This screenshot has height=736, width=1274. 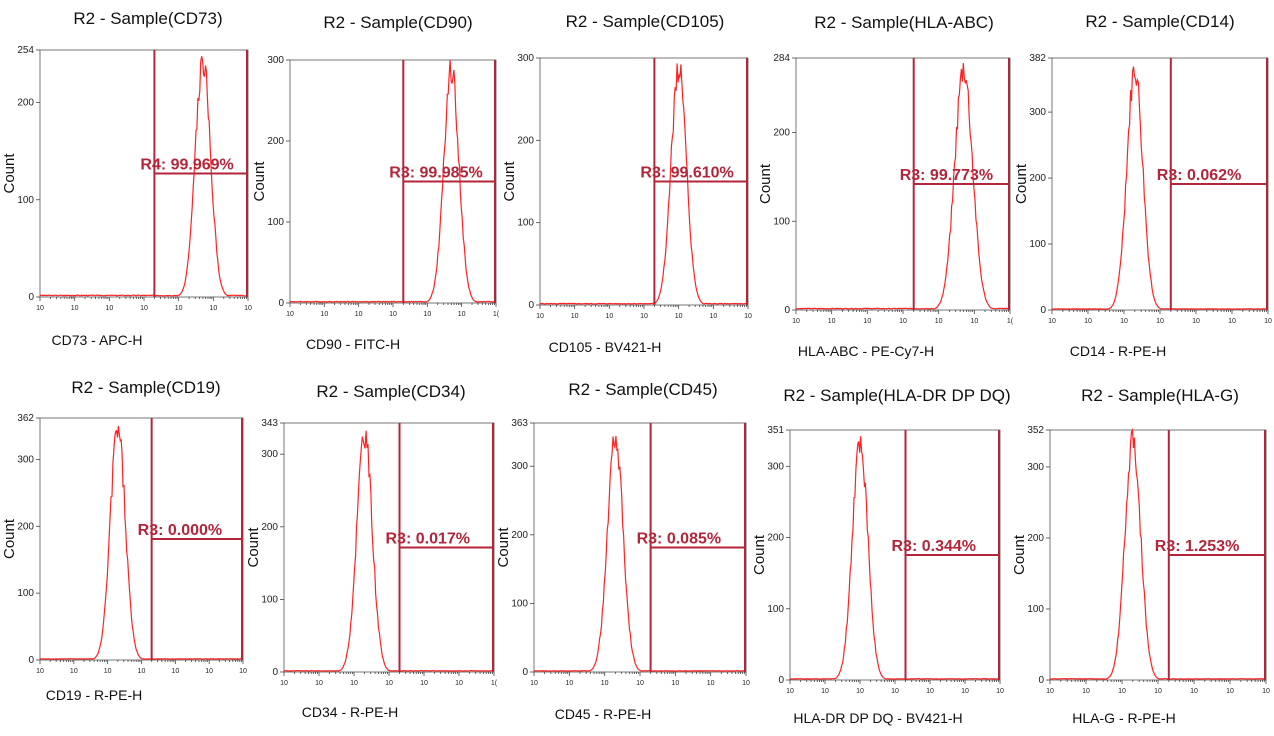 What do you see at coordinates (1159, 21) in the screenshot?
I see `panel-title: R2 - Sample(CD14)` at bounding box center [1159, 21].